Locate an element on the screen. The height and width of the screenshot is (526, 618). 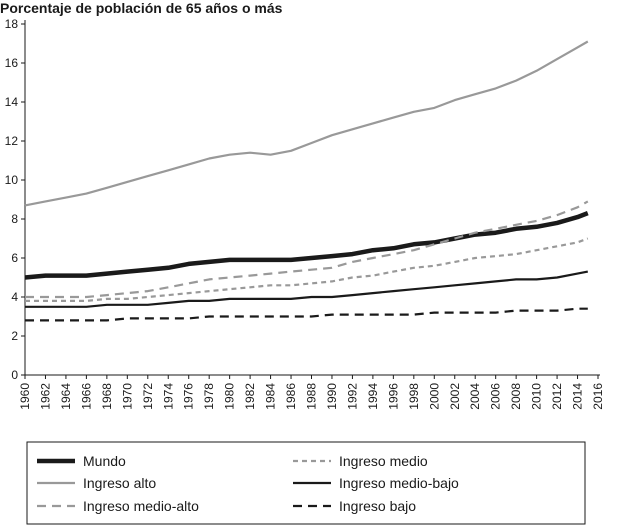
x-tick-label: 1980 is located at coordinates (230, 396).